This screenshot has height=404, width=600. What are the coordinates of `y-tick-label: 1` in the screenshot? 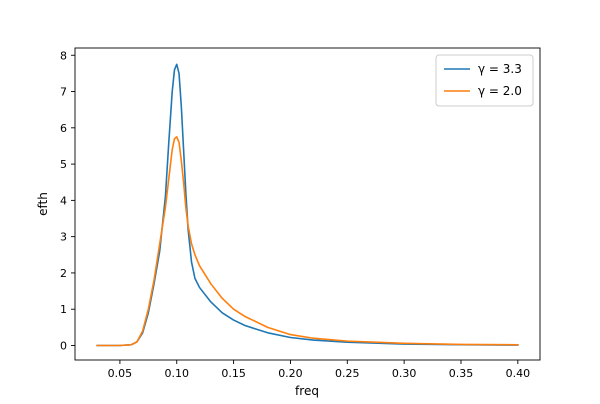 It's located at (63, 309).